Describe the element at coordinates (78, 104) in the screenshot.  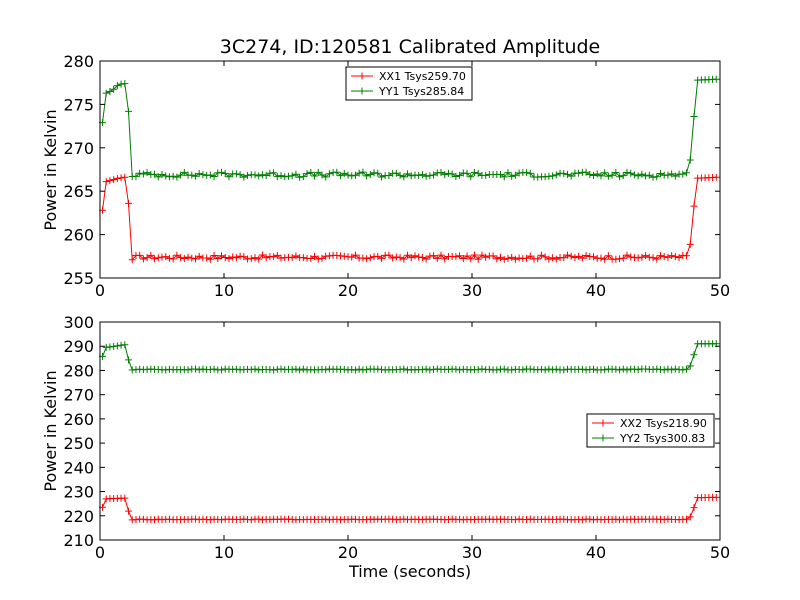
I see `y-tick-label: 275` at that location.